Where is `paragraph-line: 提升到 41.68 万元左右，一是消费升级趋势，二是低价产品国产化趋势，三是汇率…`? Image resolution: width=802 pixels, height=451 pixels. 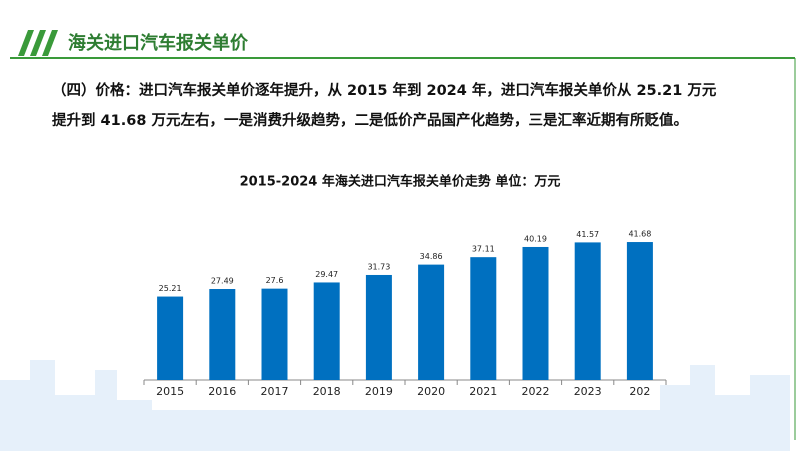
paragraph-line: 提升到 41.68 万元左右，一是消费升级趋势，二是低价产品国产化趋势，三是汇率… is located at coordinates (370, 120).